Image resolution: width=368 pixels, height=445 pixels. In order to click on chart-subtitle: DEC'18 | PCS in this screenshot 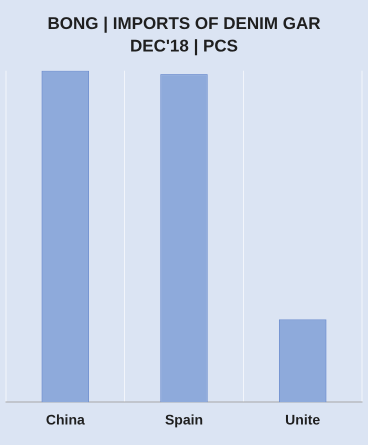, I will do `click(184, 46)`.